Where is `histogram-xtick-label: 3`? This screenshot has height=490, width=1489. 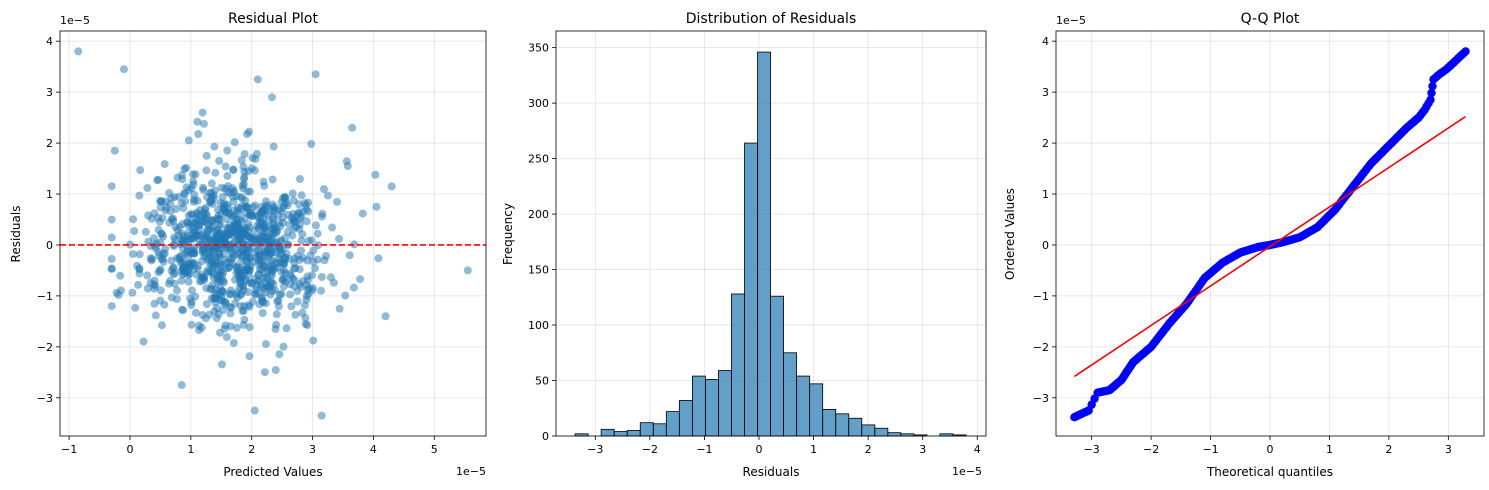 histogram-xtick-label: 3 is located at coordinates (922, 449).